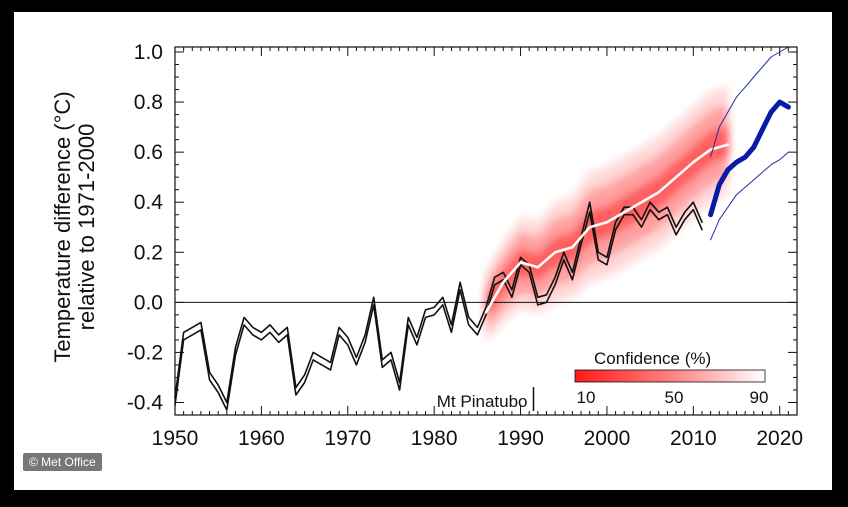 This screenshot has height=507, width=848. Describe the element at coordinates (779, 438) in the screenshot. I see `x-tick-label: 2020` at that location.